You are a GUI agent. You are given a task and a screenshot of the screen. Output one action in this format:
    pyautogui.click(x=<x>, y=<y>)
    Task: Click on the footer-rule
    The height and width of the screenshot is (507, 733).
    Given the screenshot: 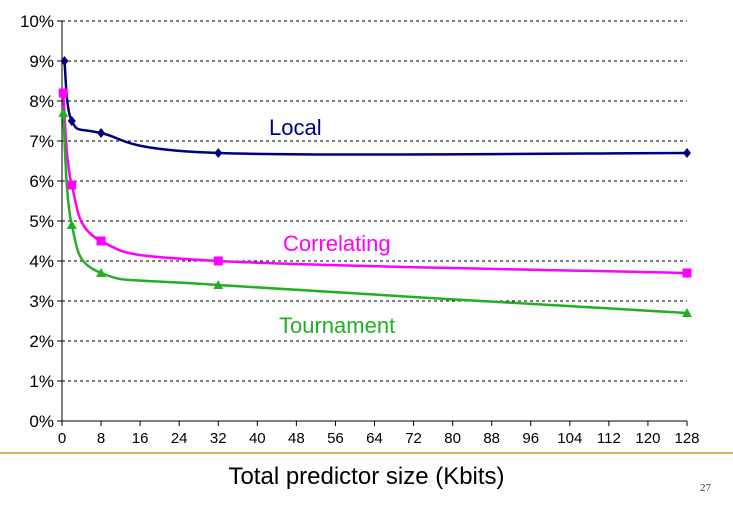 What is the action you would take?
    pyautogui.click(x=366, y=453)
    